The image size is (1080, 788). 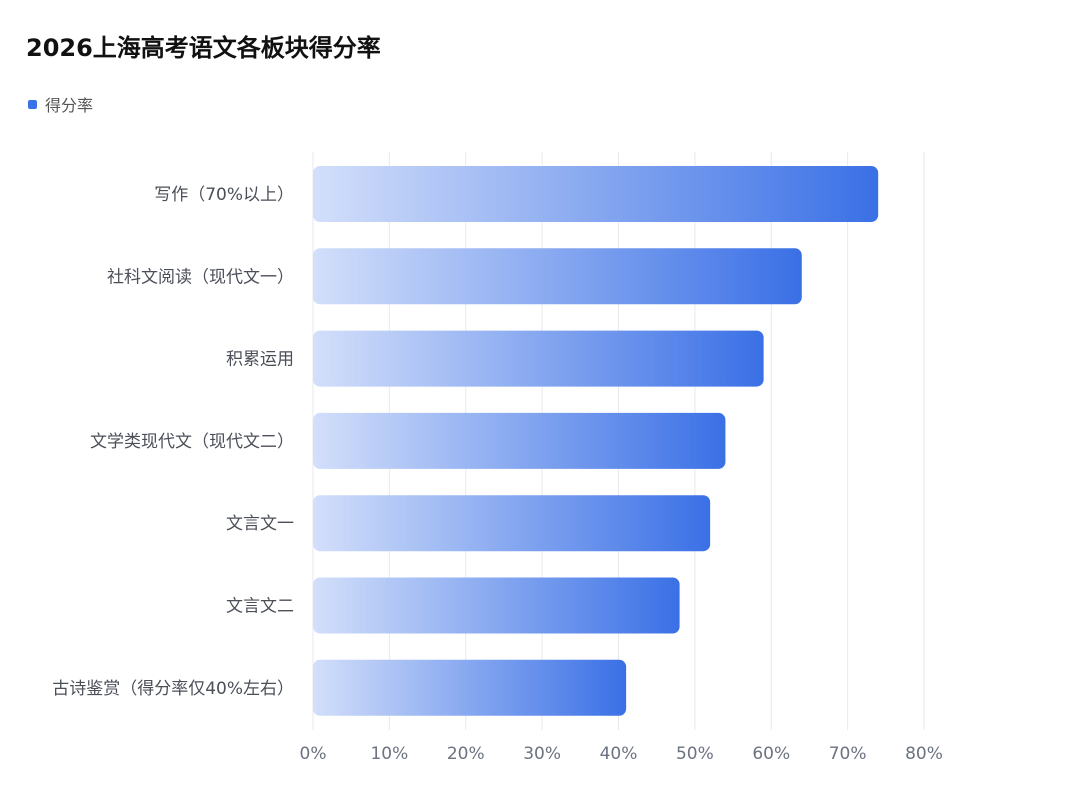 I want to click on category-label: 文言文一, so click(x=260, y=524).